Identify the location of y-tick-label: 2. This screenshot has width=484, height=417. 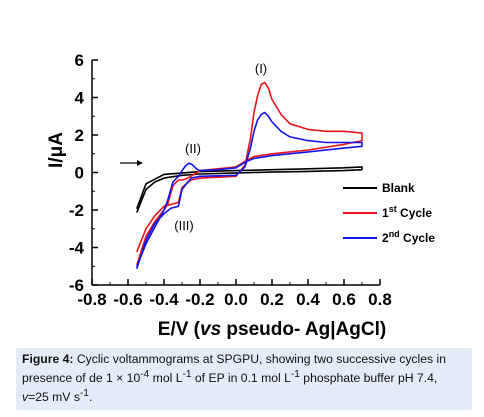
(79, 135).